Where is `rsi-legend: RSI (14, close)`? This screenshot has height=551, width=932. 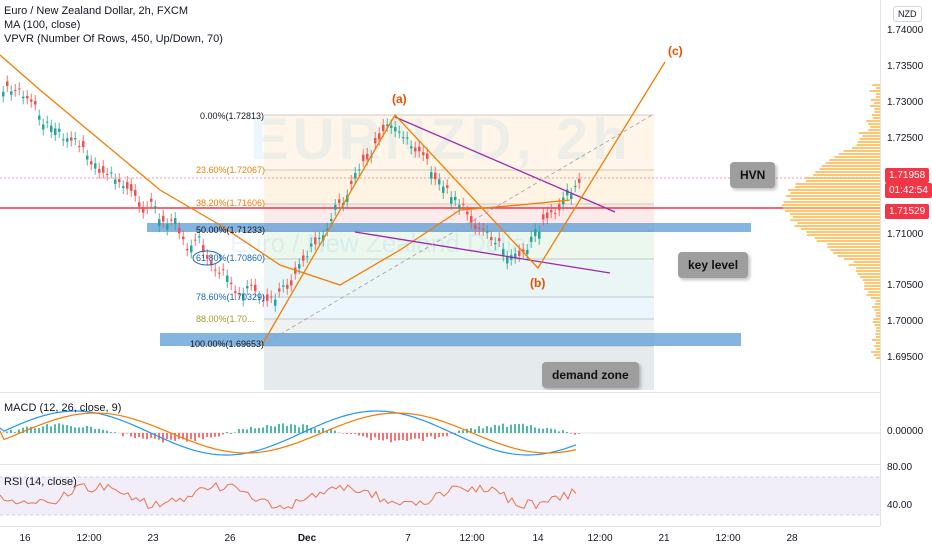 rsi-legend: RSI (14, close) is located at coordinates (40, 482).